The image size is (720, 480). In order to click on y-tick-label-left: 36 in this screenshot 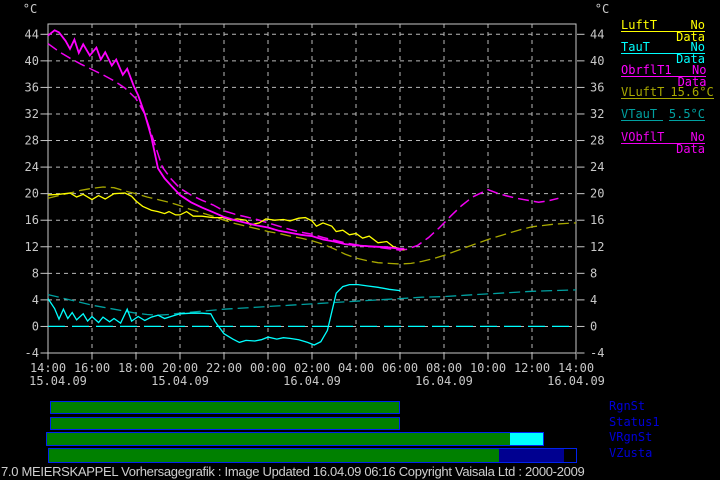, I will do `click(32, 87)`.